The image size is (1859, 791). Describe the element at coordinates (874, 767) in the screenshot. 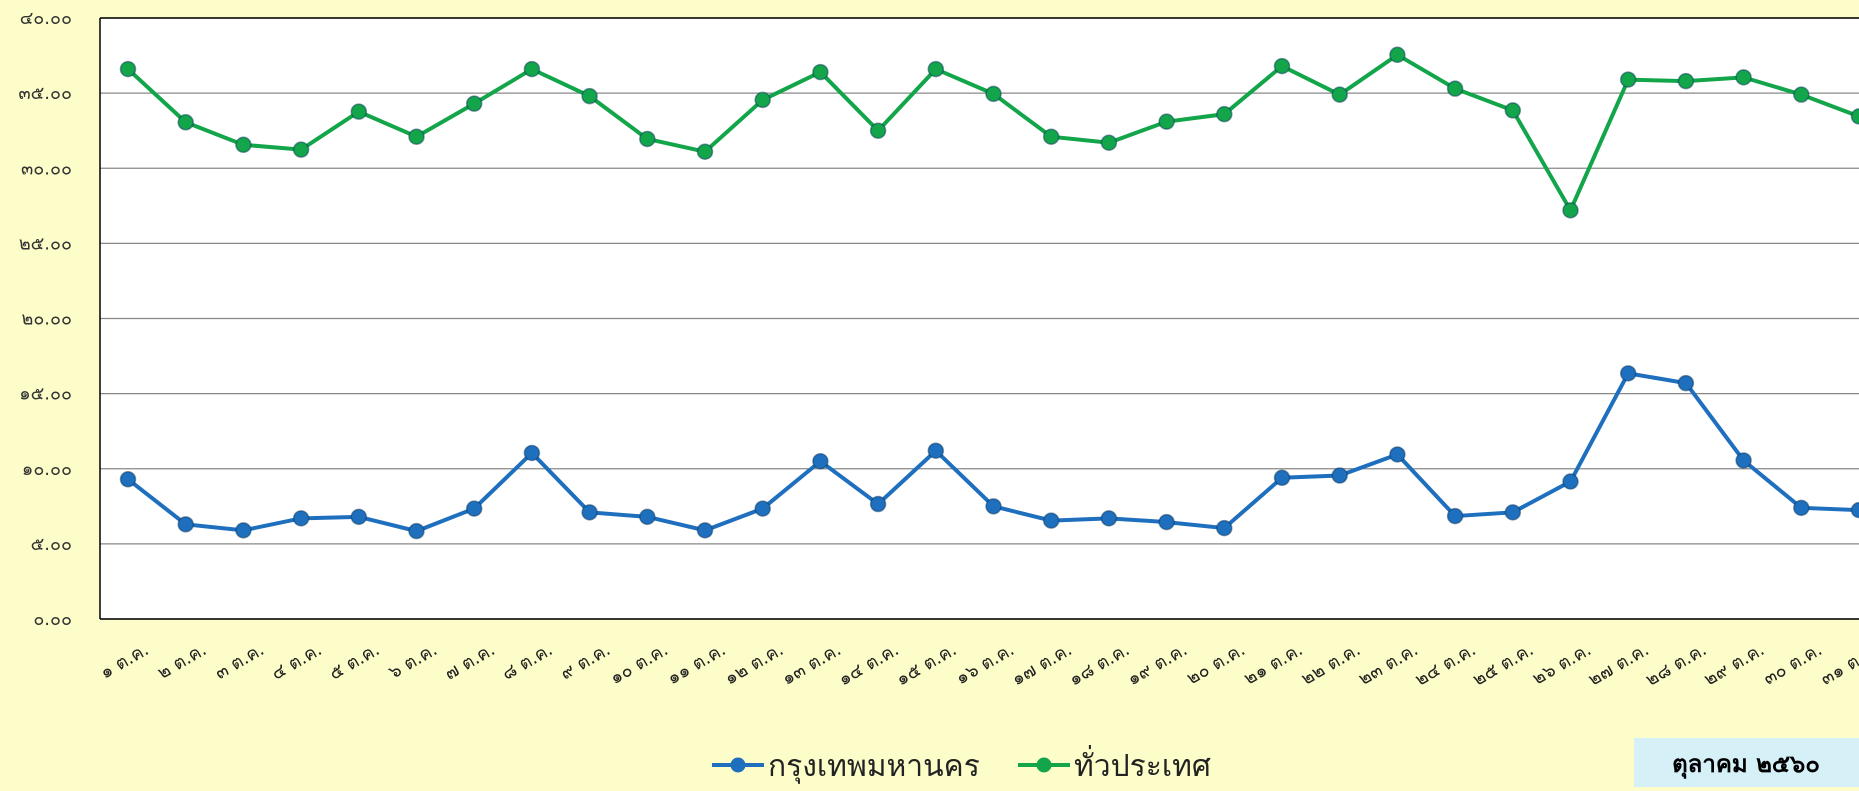

I see `legend-label: กรุงเทพมหานคร` at that location.